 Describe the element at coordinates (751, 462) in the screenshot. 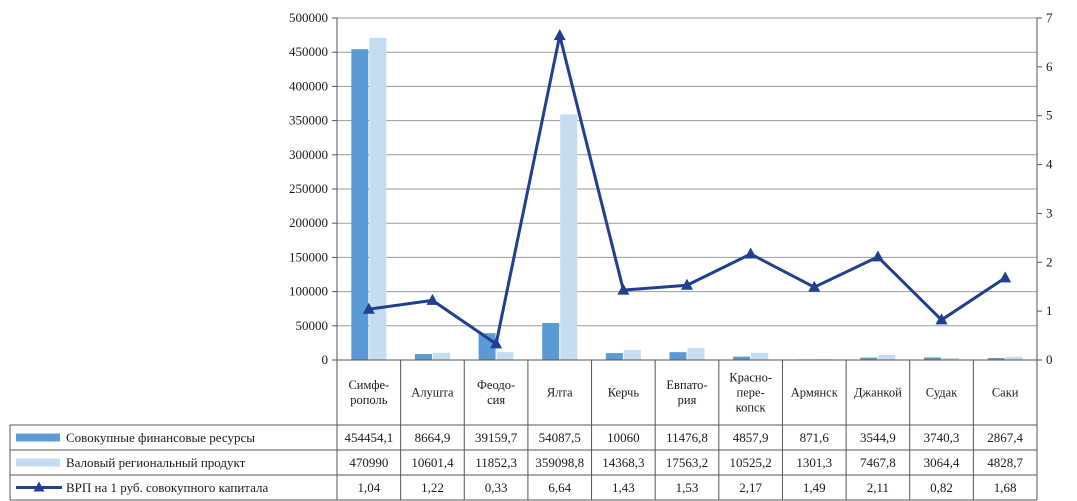

I see `table-cell-value: 10525,2` at that location.